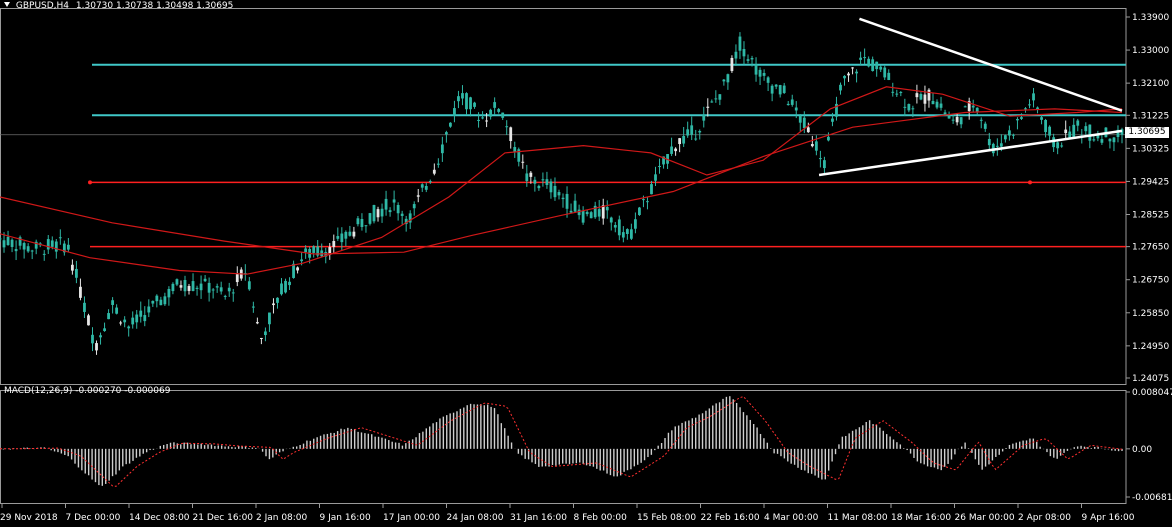 The height and width of the screenshot is (527, 1172). I want to click on triangle-upper-trendline, so click(991, 64).